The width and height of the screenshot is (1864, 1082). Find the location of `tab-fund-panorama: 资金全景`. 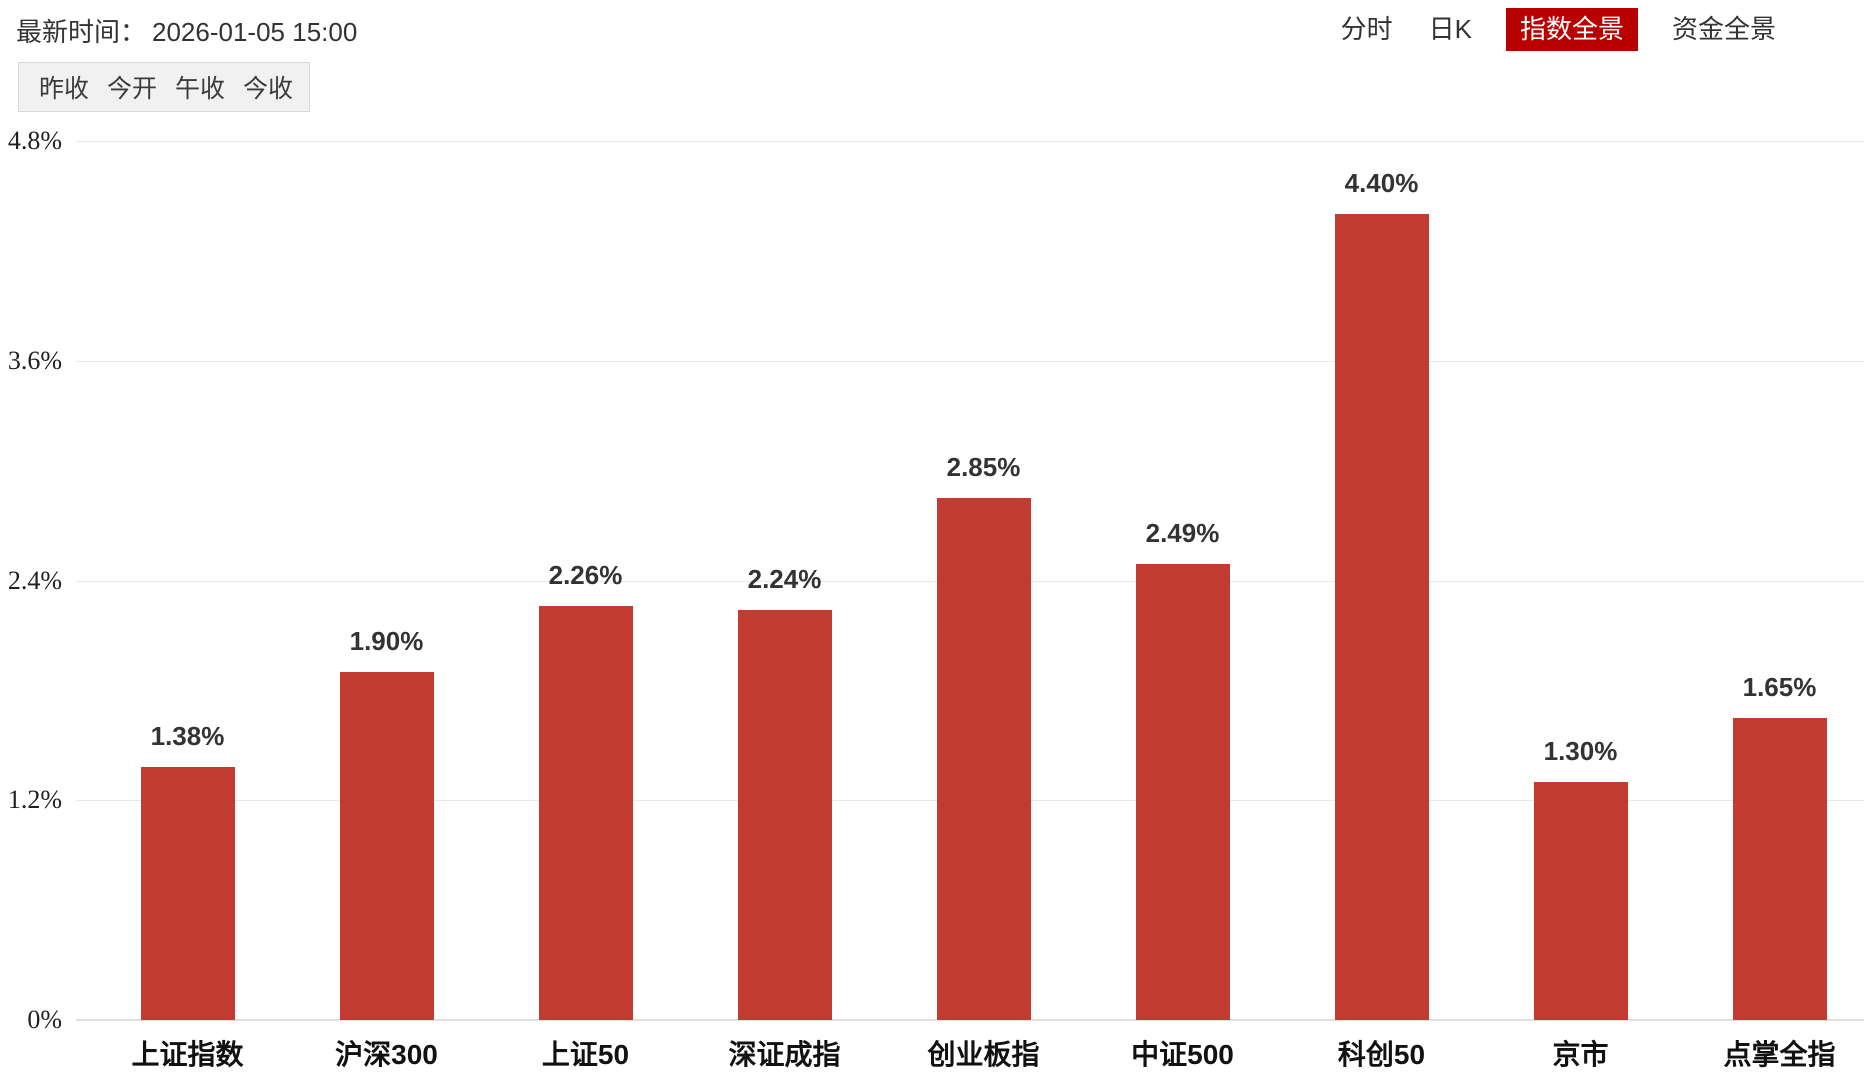

tab-fund-panorama: 资金全景 is located at coordinates (1723, 29).